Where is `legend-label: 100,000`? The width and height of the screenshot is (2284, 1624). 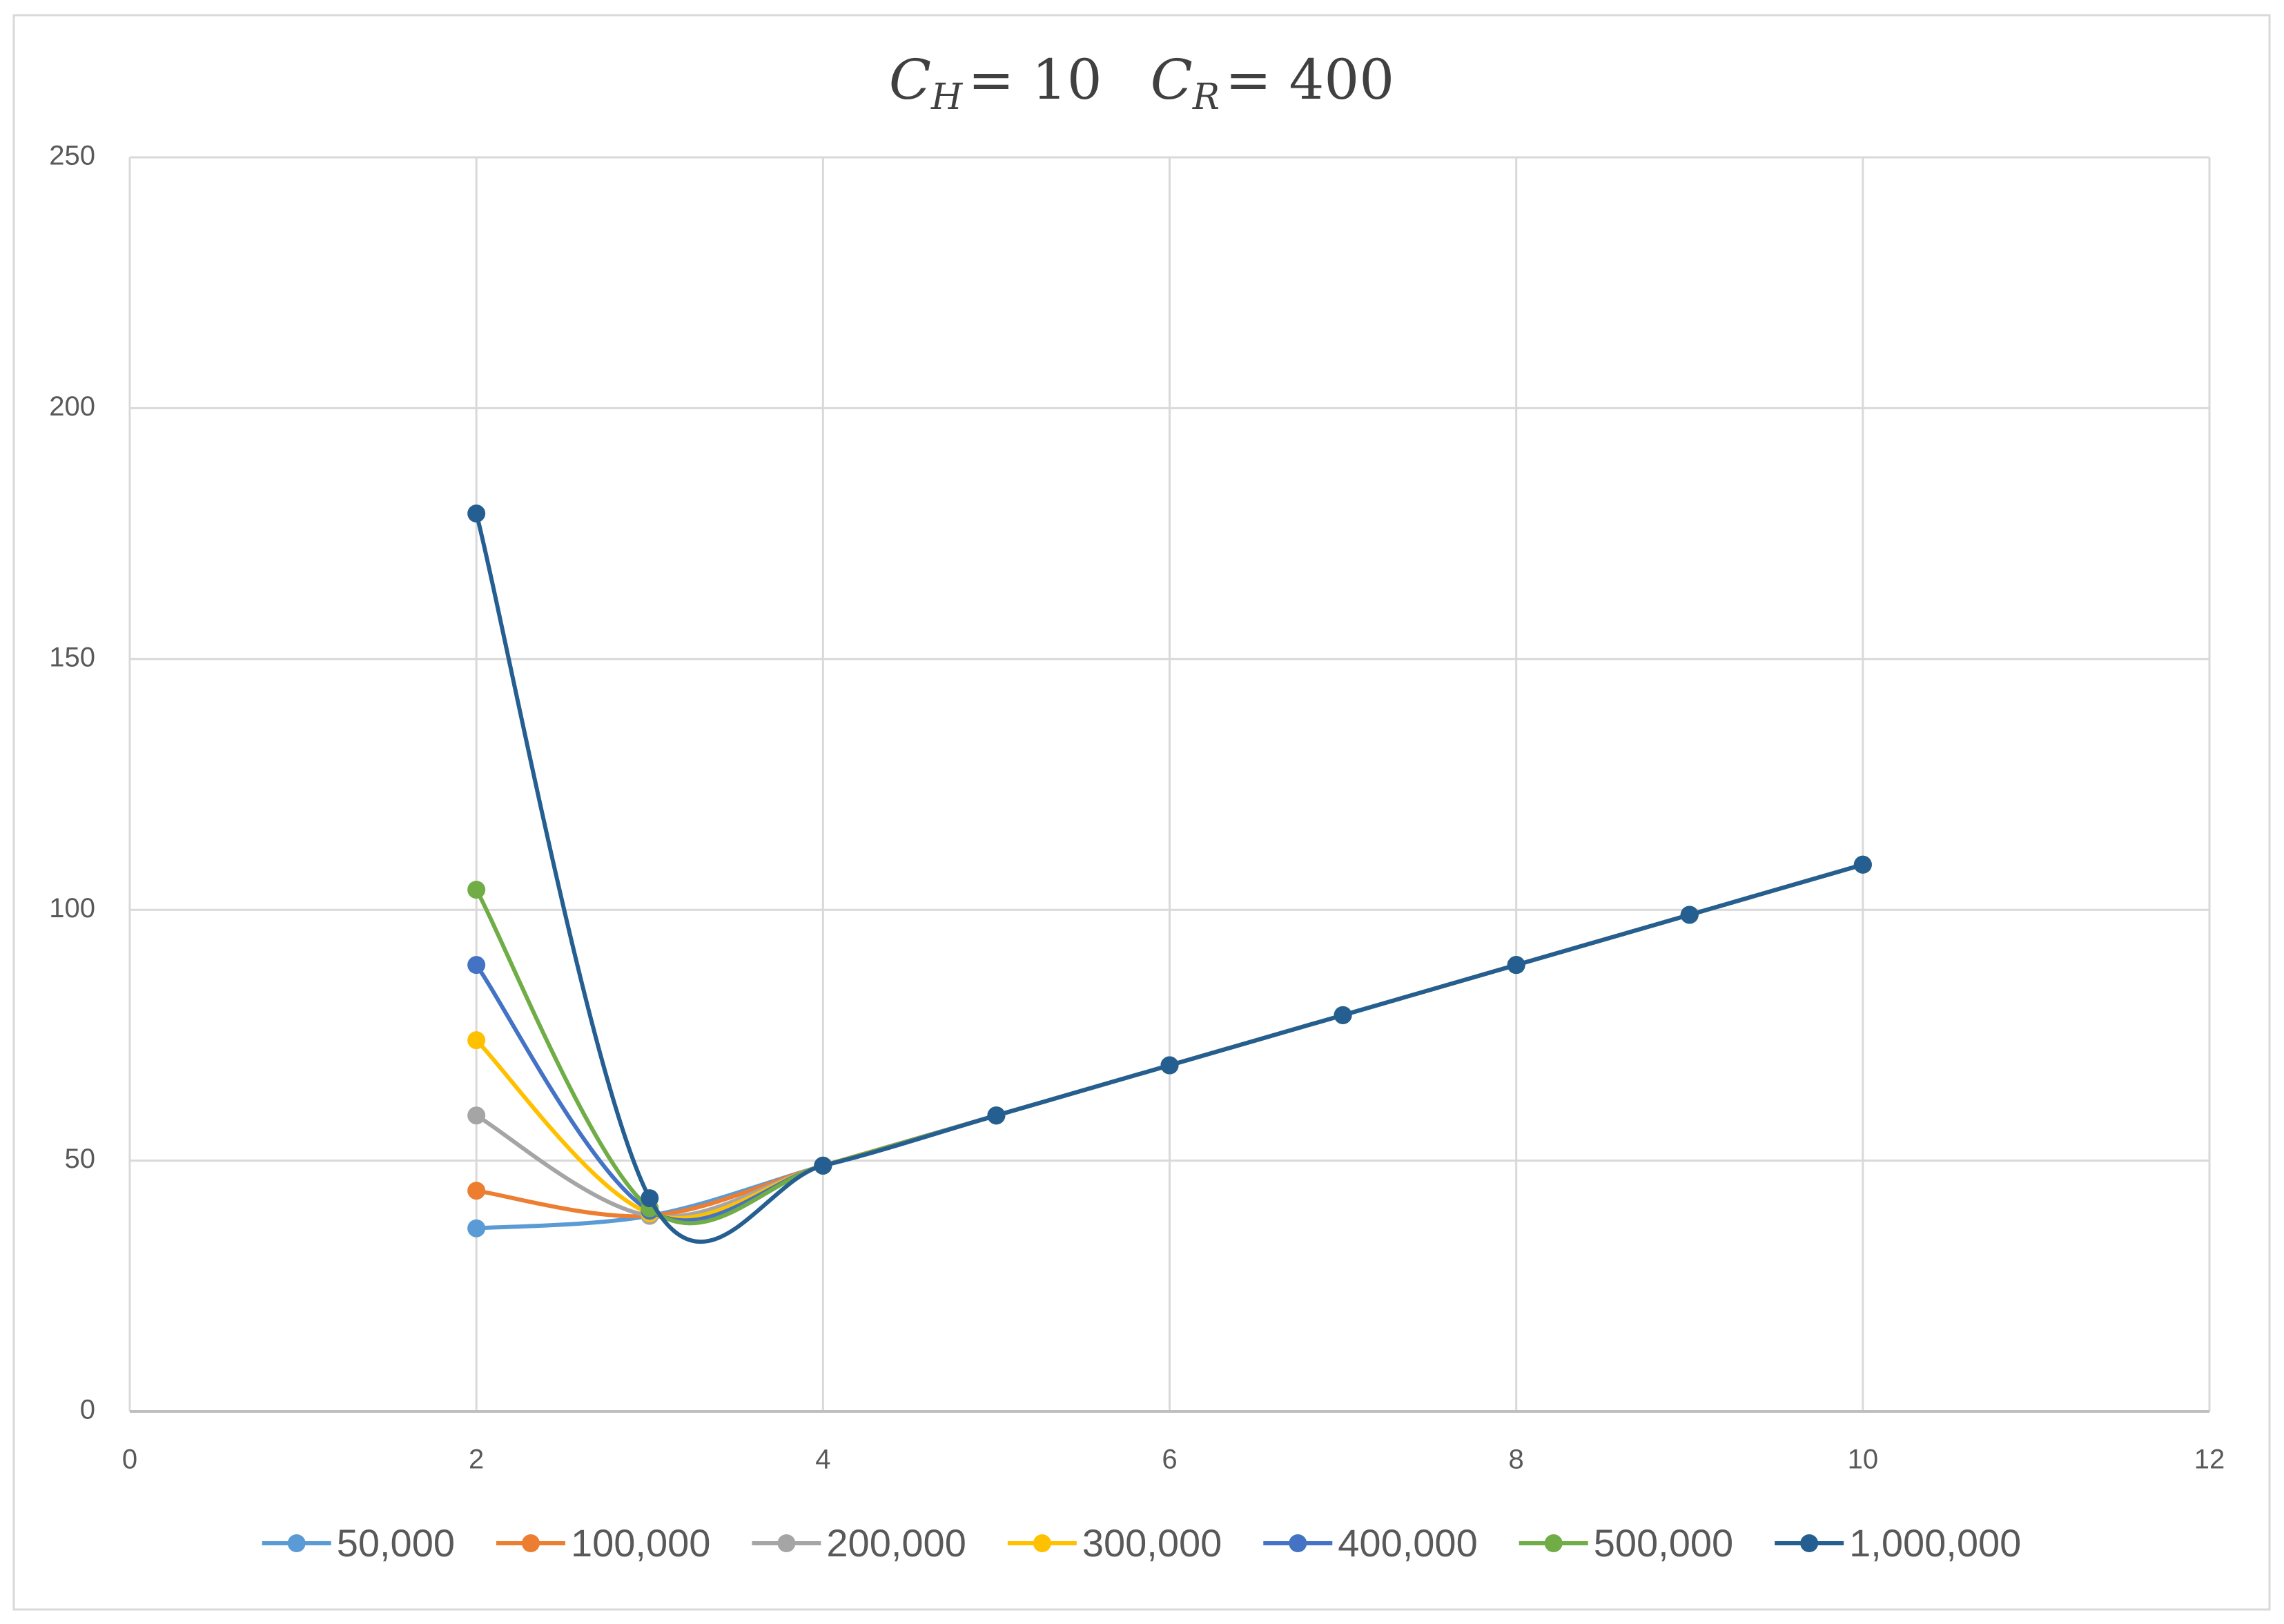
legend-label: 100,000 is located at coordinates (640, 1543).